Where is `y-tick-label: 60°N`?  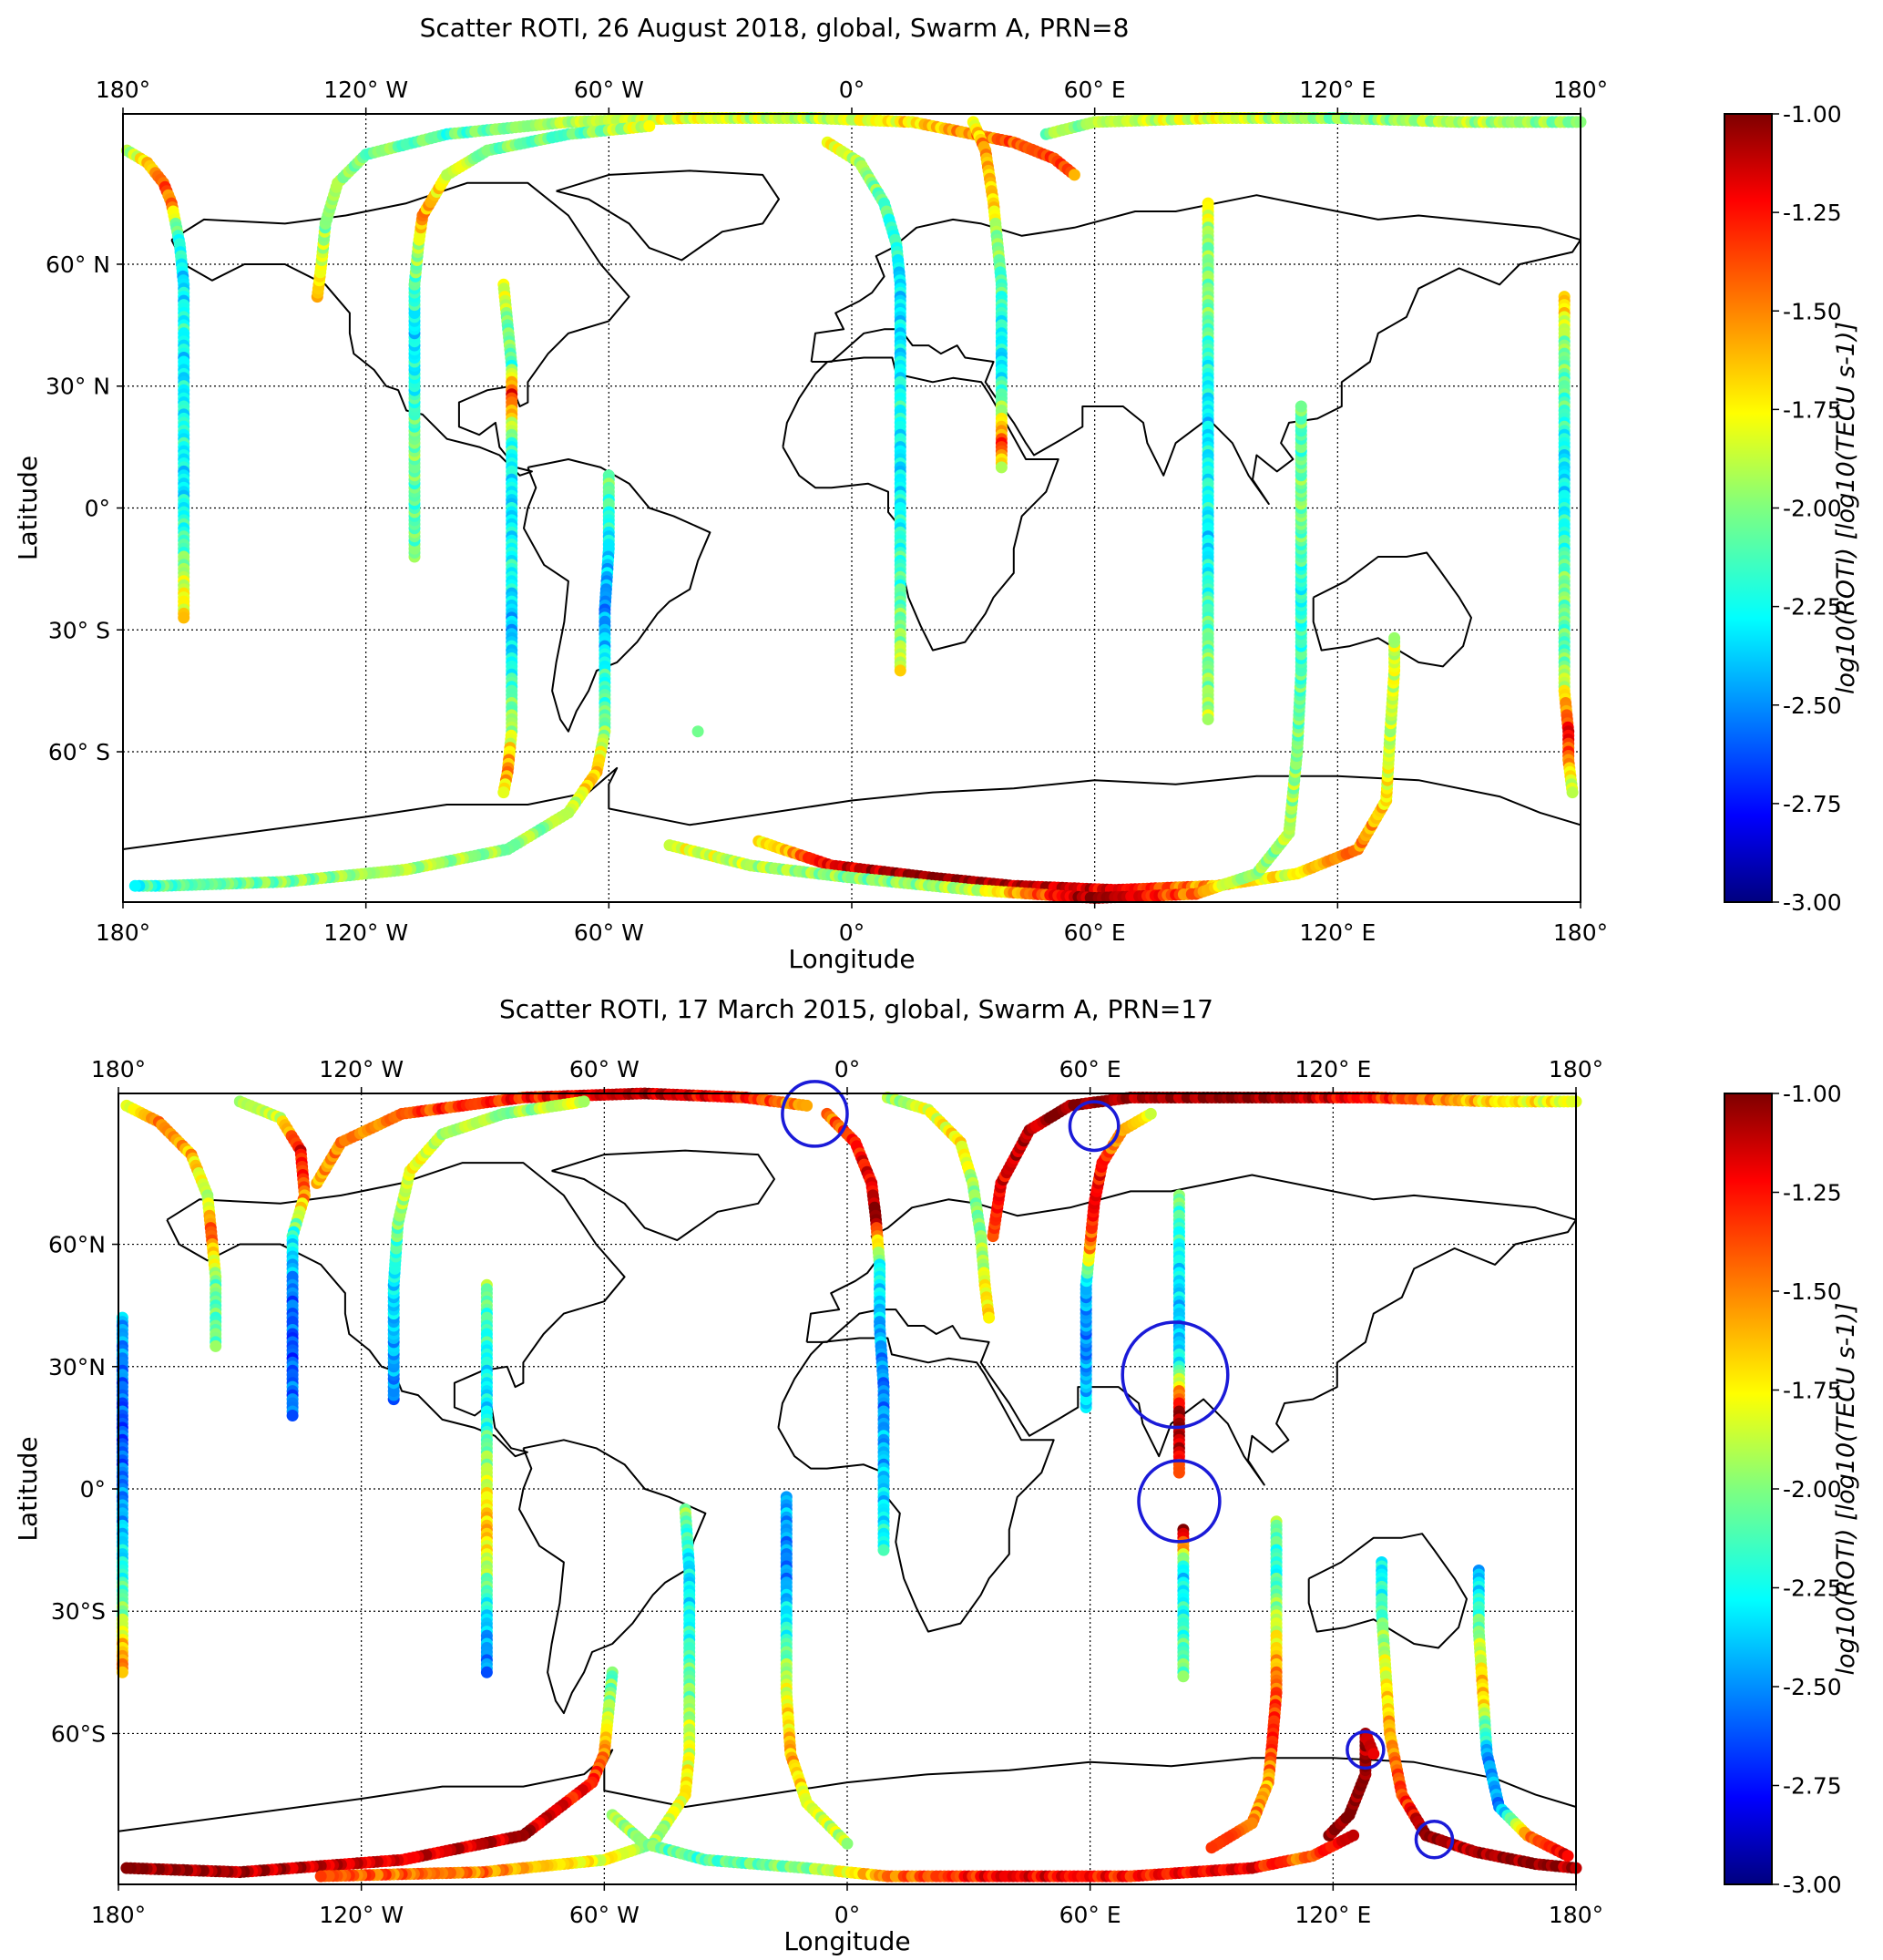 y-tick-label: 60°N is located at coordinates (77, 1245).